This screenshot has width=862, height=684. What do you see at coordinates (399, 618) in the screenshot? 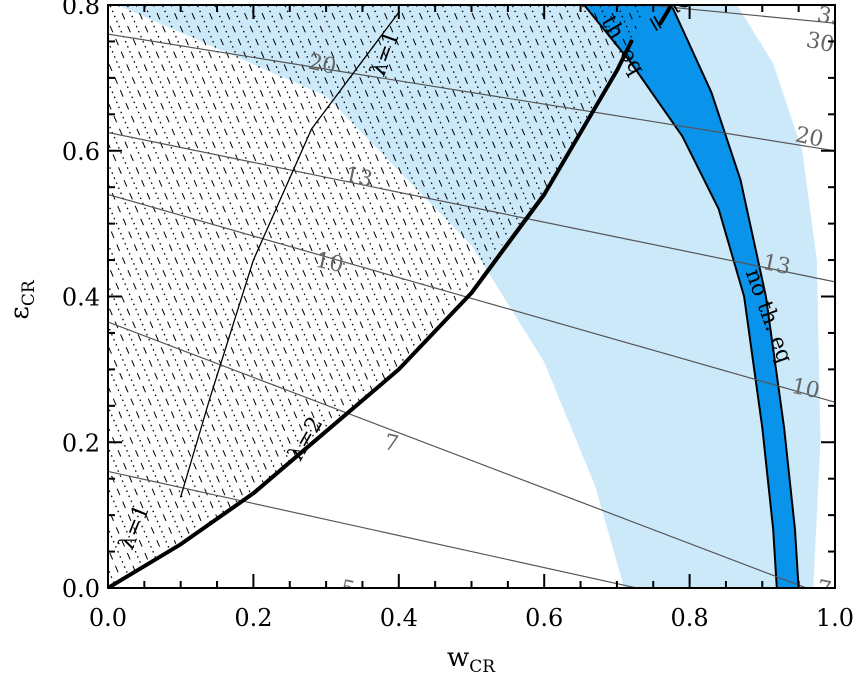
I see `x-tick-label: 0.4` at bounding box center [399, 618].